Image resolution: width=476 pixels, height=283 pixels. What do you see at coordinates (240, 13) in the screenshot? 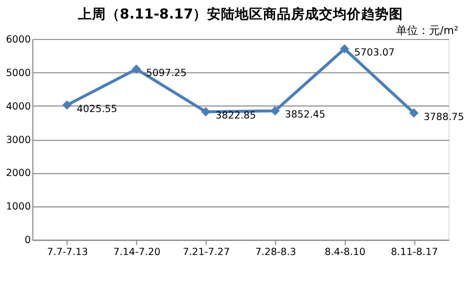
I see `chart-title: 上周（8.11-8.17）安陆地区商品房成交均价趋势图` at bounding box center [240, 13].